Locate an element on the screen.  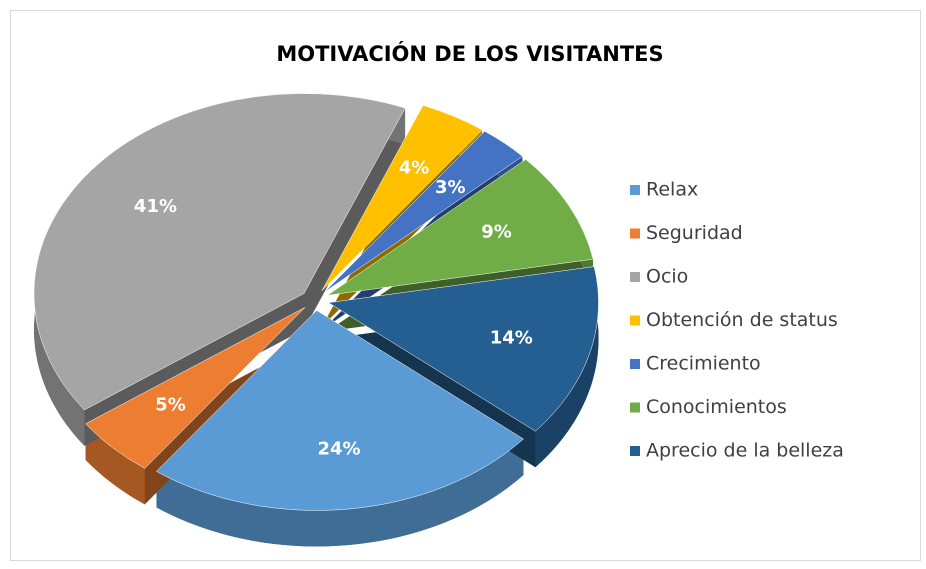
legend-label: Aprecio de la belleza is located at coordinates (745, 451).